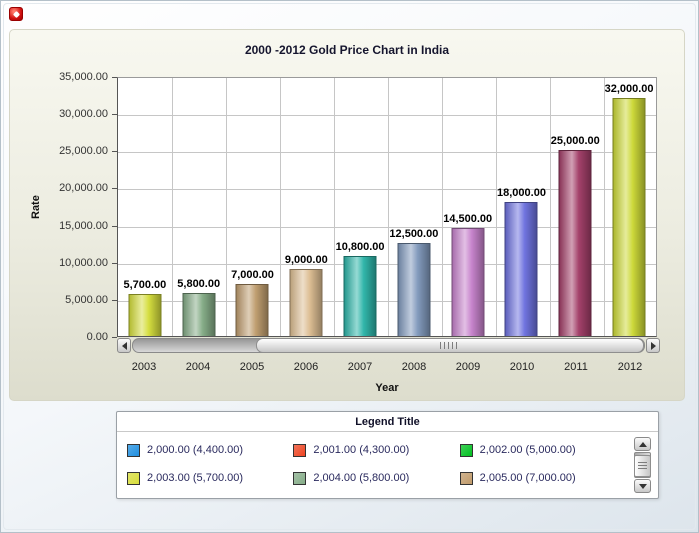  I want to click on legend-entry-label: 2,005.00 (7,000.00), so click(527, 478).